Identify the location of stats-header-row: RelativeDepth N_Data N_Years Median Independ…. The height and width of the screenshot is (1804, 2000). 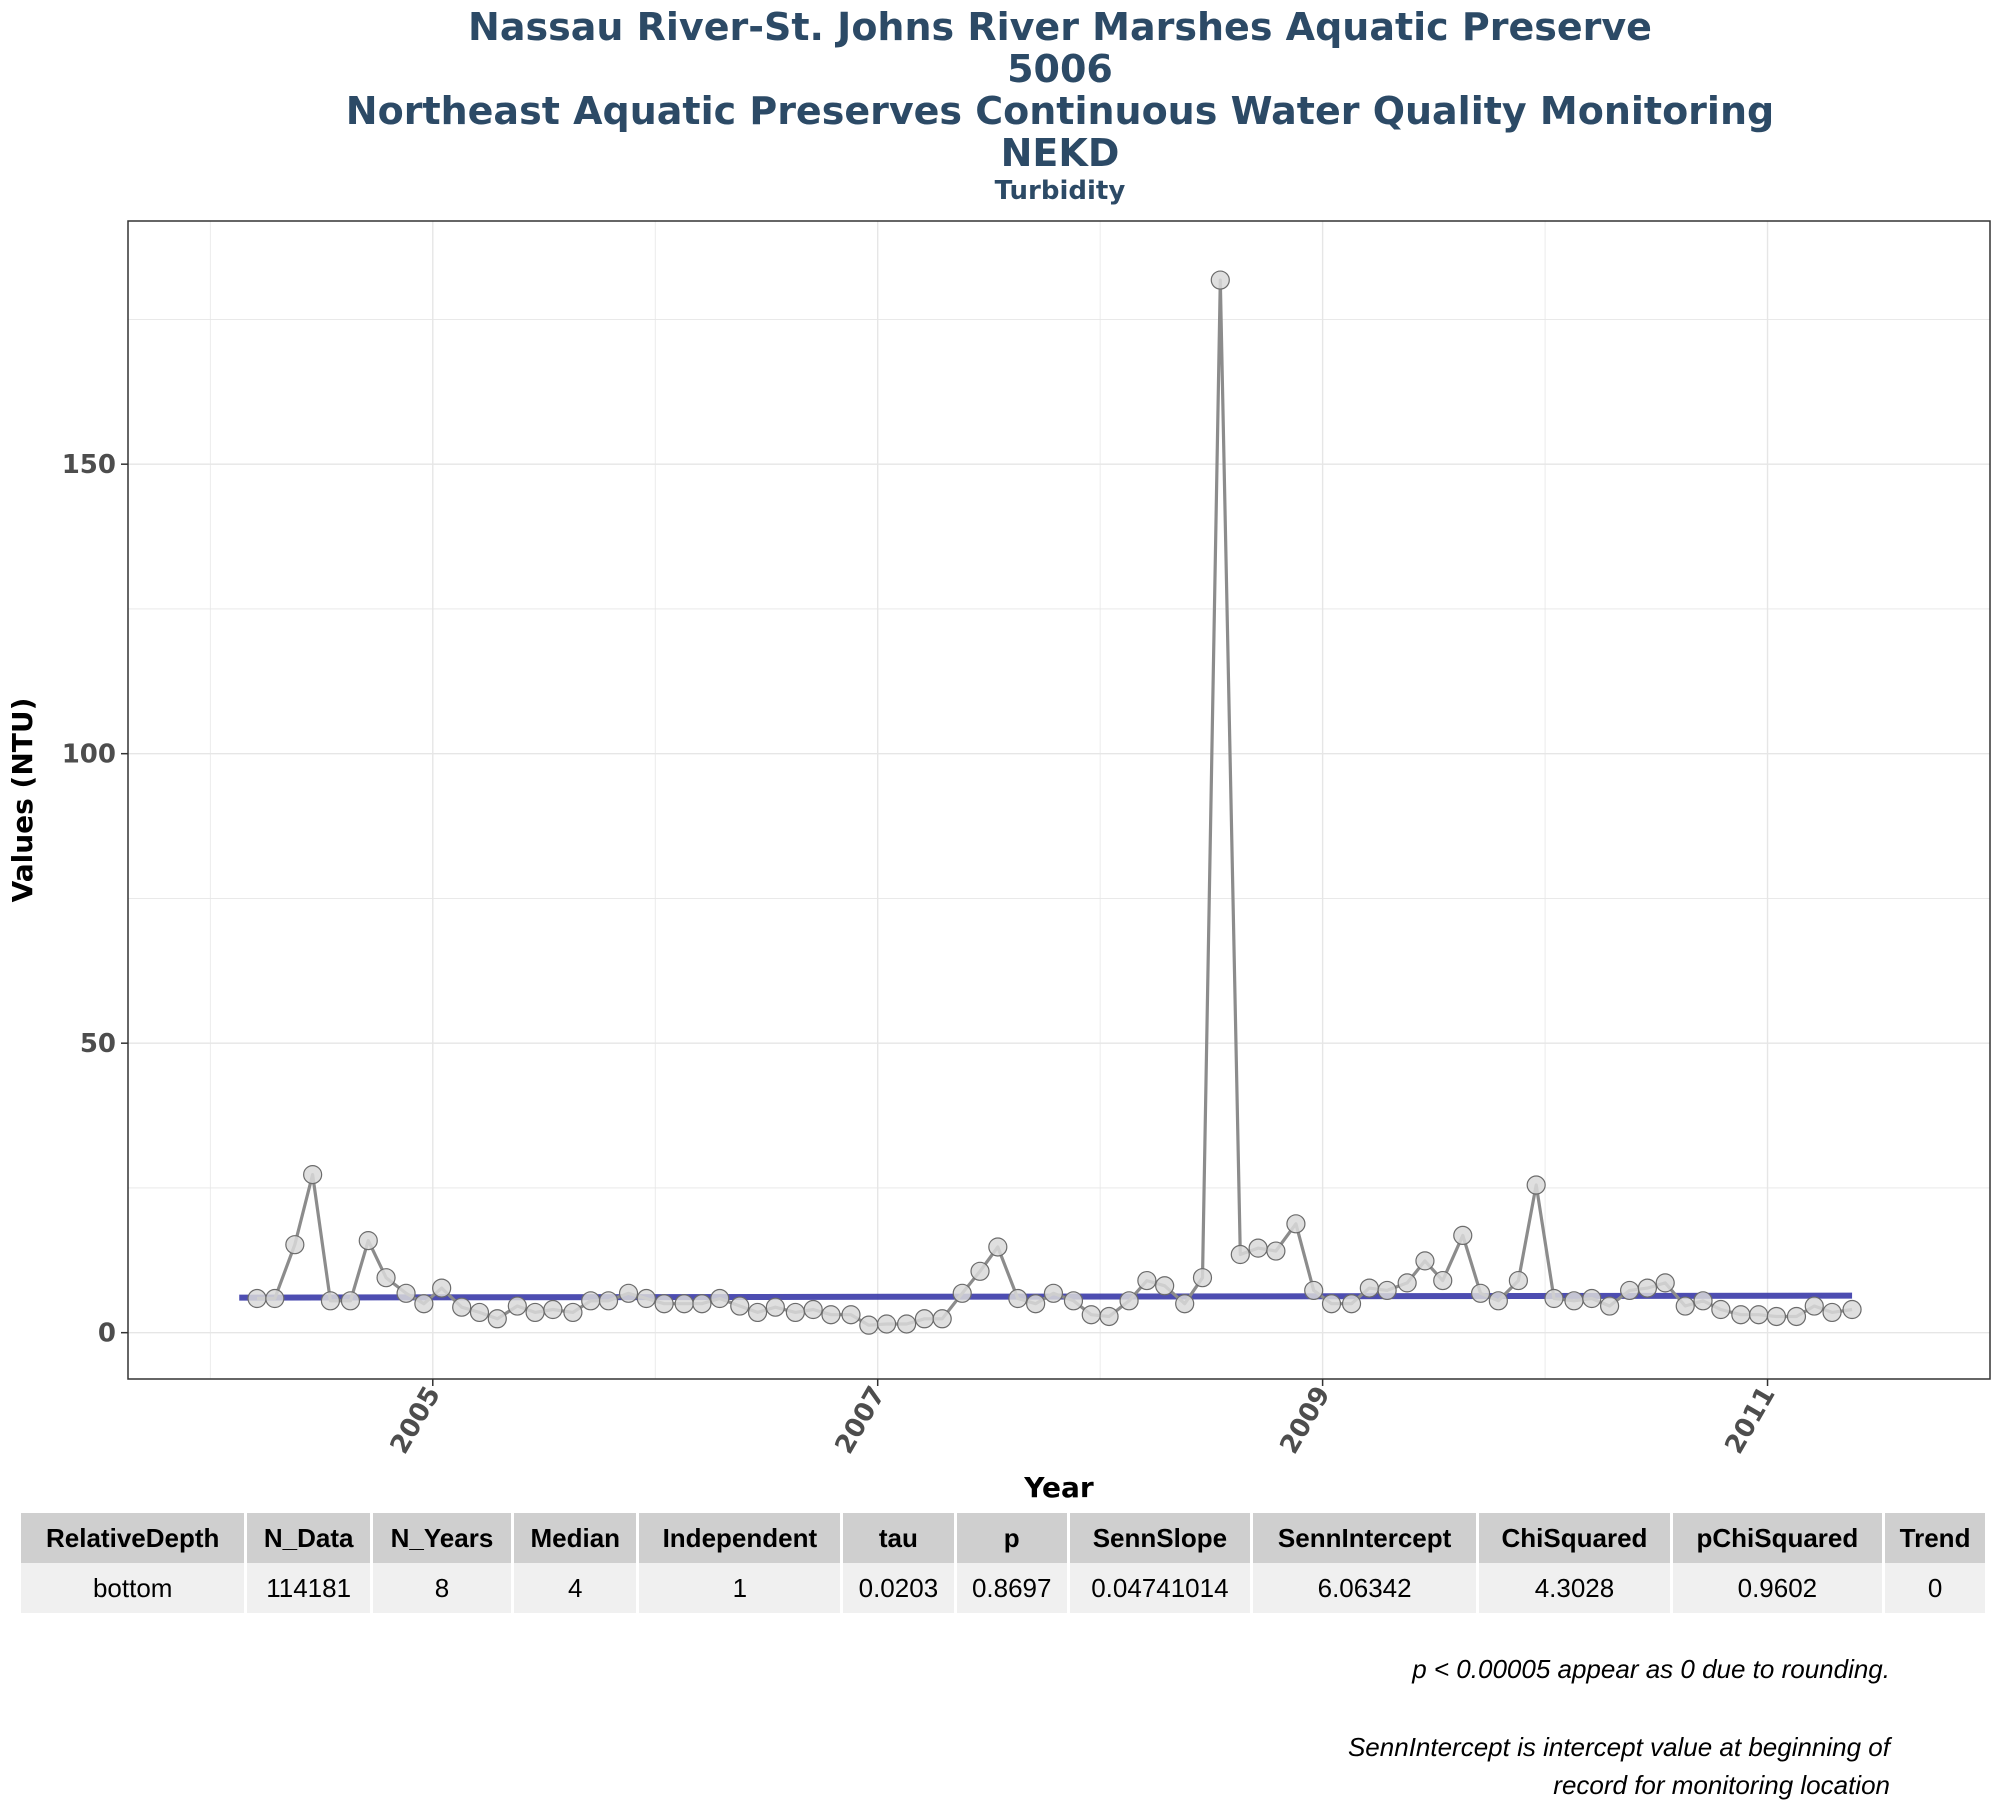
(1003, 1538).